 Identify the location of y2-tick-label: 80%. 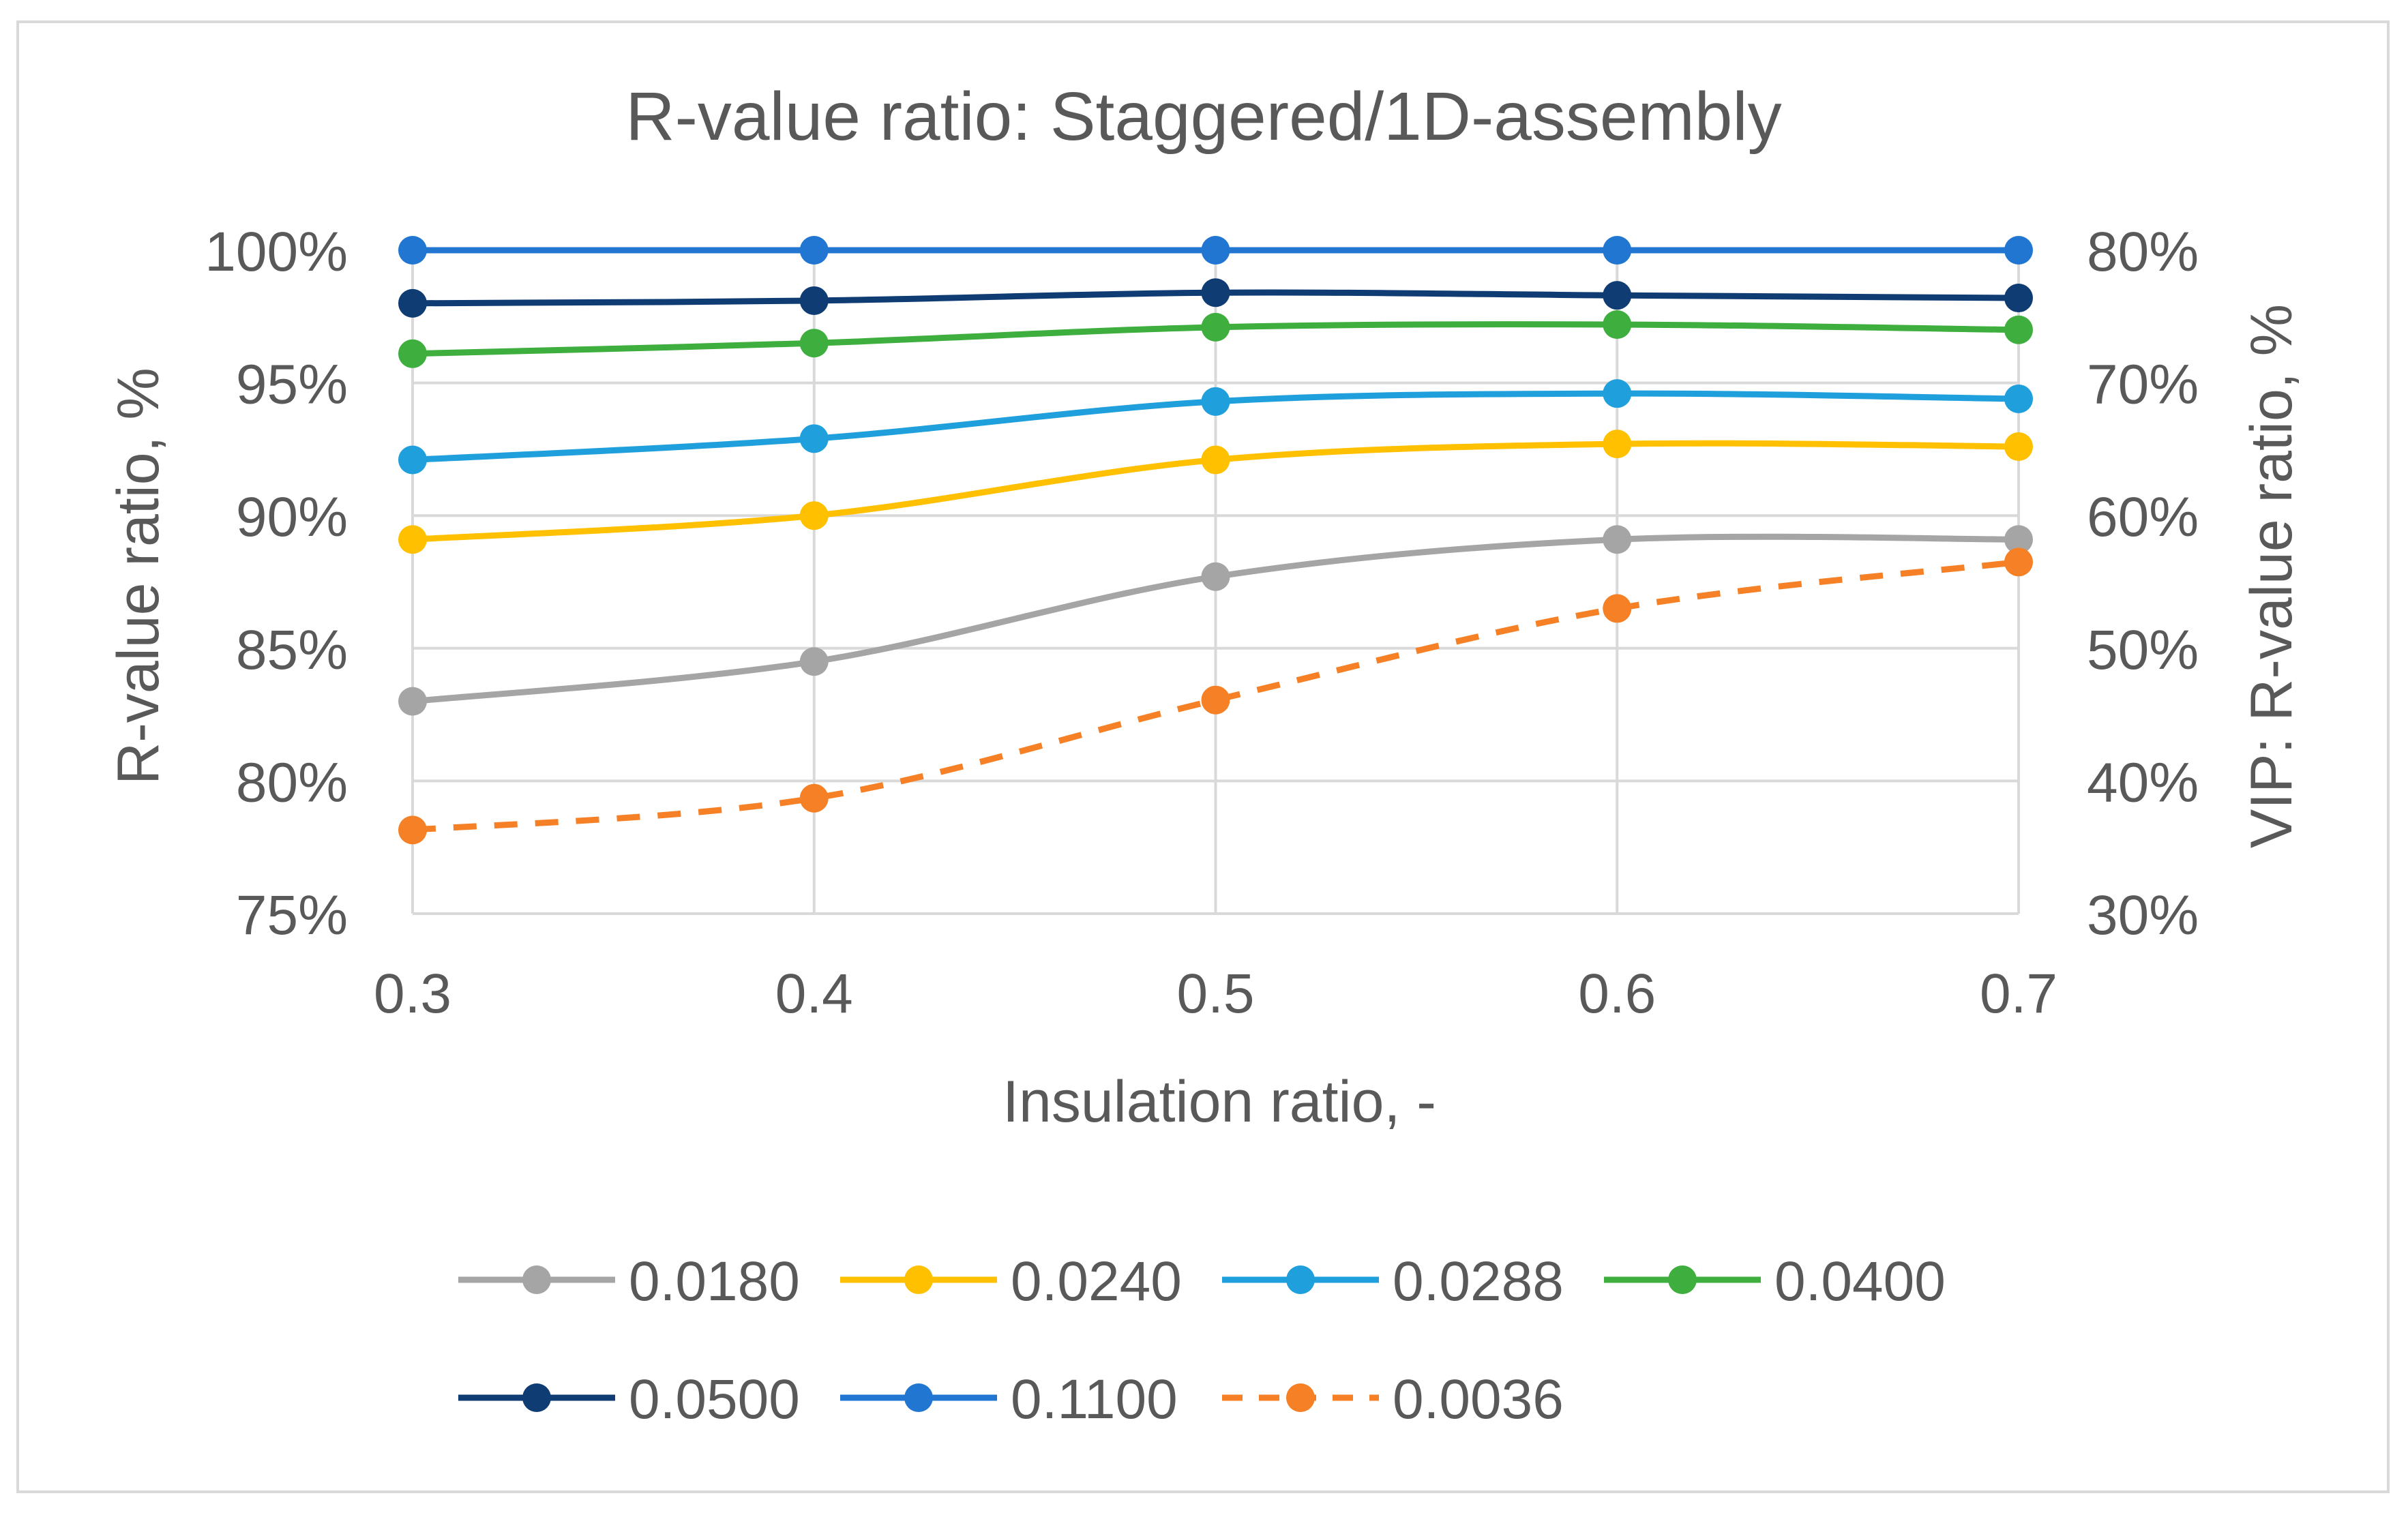
(2143, 252).